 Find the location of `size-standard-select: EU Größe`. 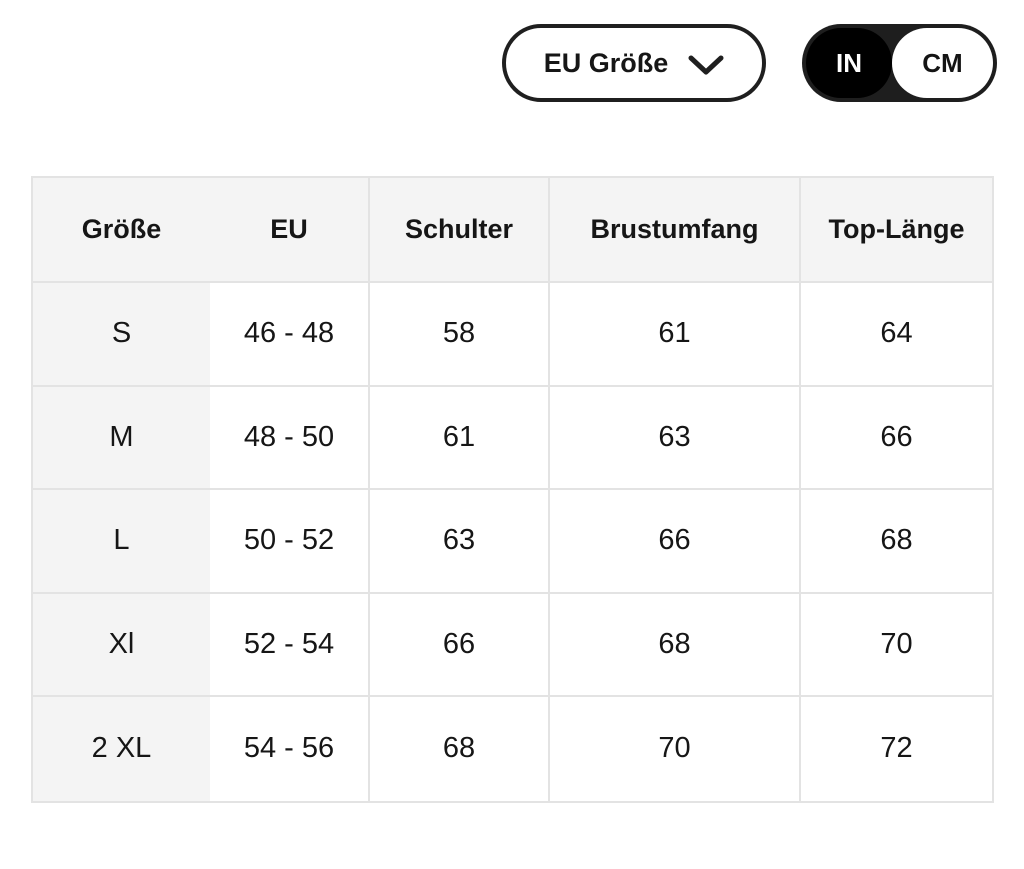

size-standard-select: EU Größe is located at coordinates (634, 63).